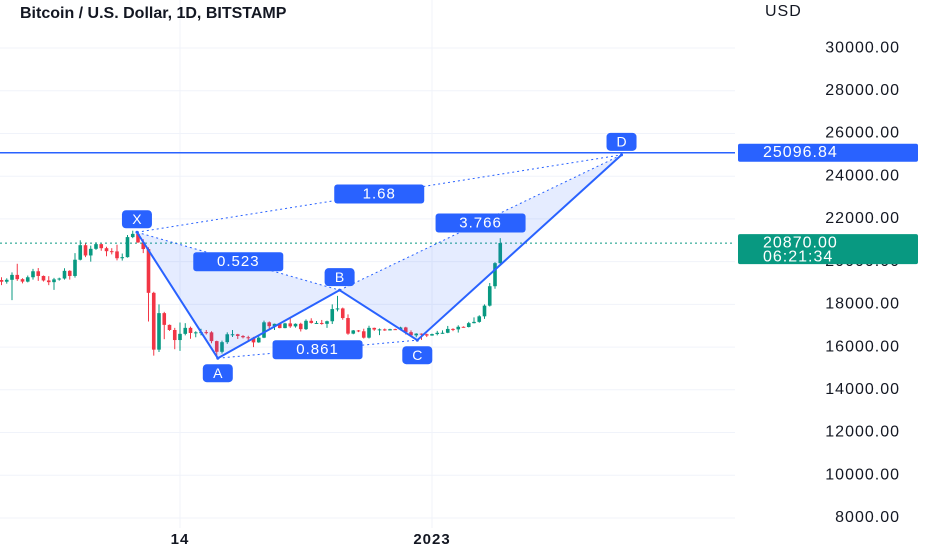  I want to click on point-label: C, so click(417, 355).